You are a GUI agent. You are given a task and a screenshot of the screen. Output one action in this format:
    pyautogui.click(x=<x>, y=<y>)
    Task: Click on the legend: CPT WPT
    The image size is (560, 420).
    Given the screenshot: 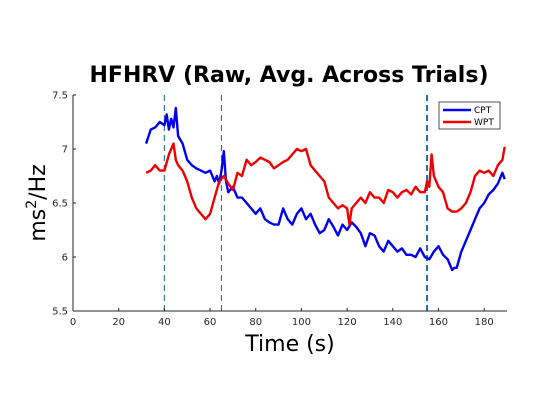 What is the action you would take?
    pyautogui.click(x=469, y=115)
    